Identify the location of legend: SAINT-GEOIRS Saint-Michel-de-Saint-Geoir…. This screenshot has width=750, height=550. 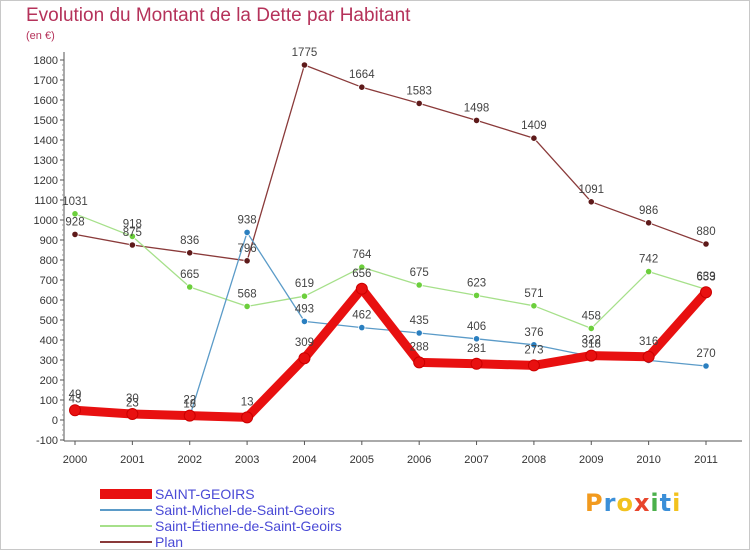
(260, 518).